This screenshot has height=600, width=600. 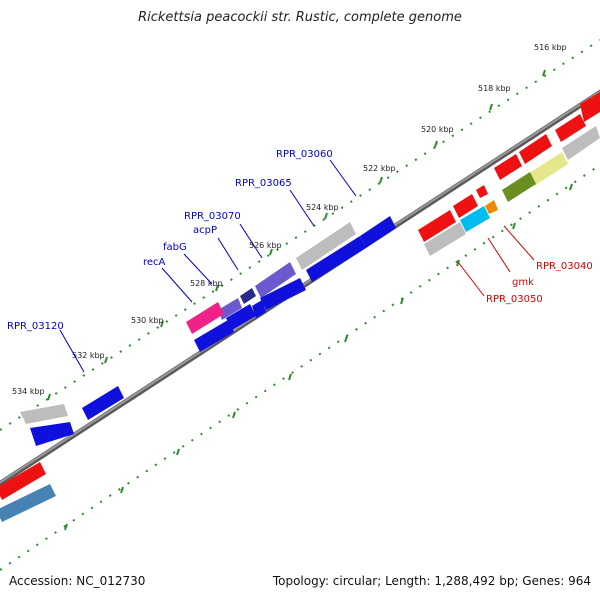 I want to click on tick-label-534: 534 kbp, so click(x=28, y=391).